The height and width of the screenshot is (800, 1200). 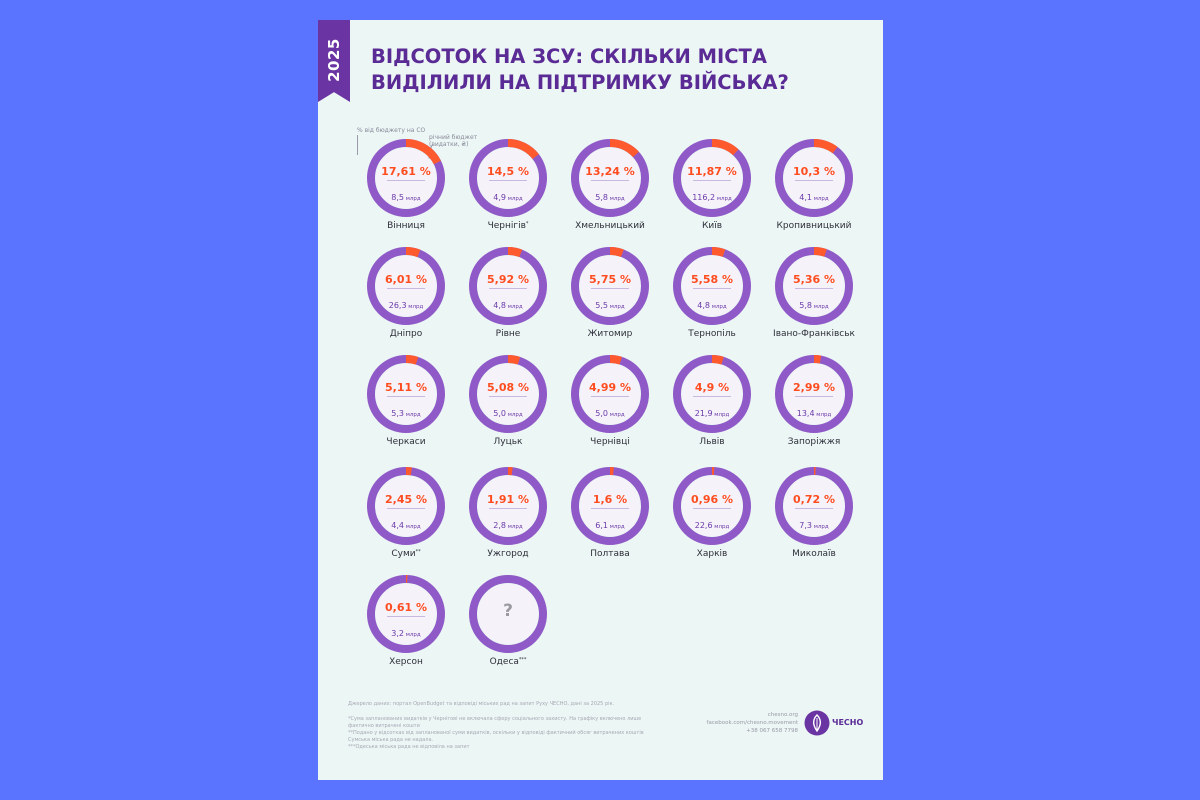 What do you see at coordinates (610, 387) in the screenshot?
I see `share-value: 4,99 %` at bounding box center [610, 387].